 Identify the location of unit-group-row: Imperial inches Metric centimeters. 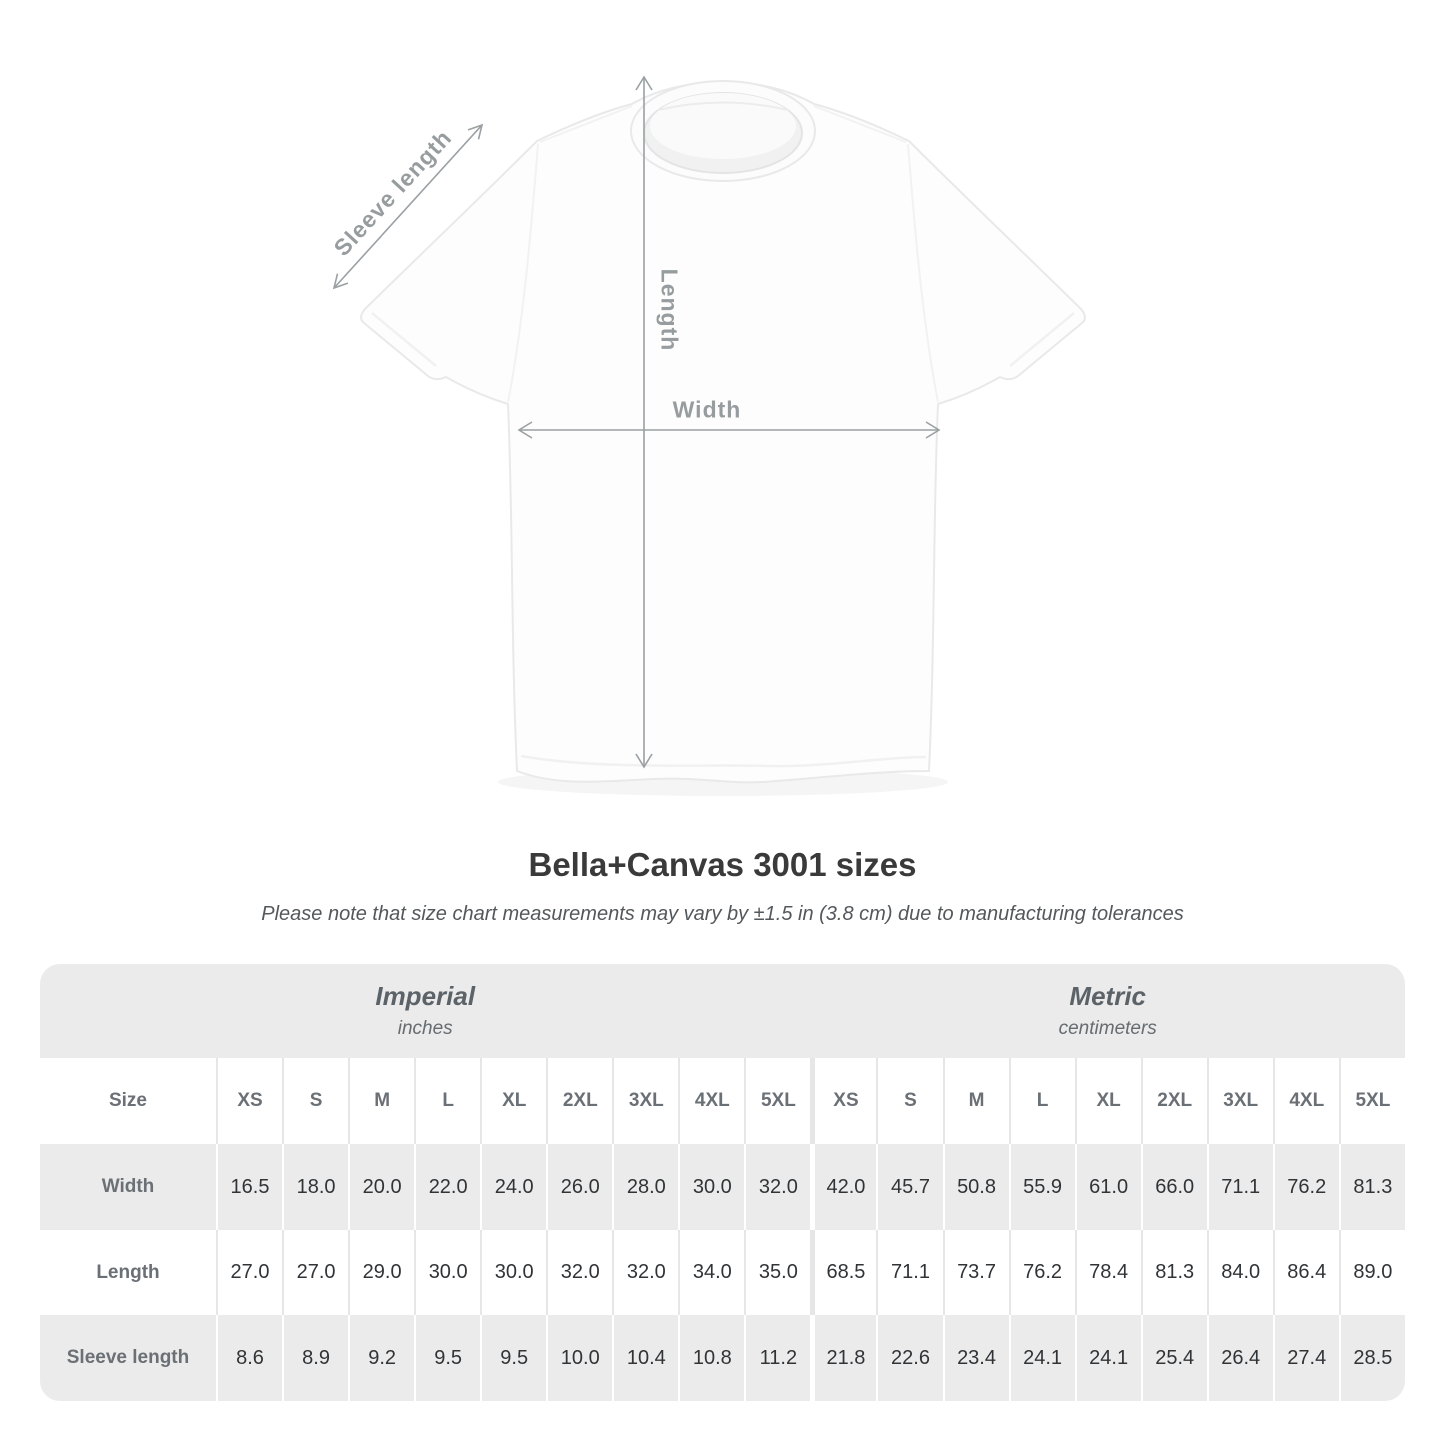
(722, 1011).